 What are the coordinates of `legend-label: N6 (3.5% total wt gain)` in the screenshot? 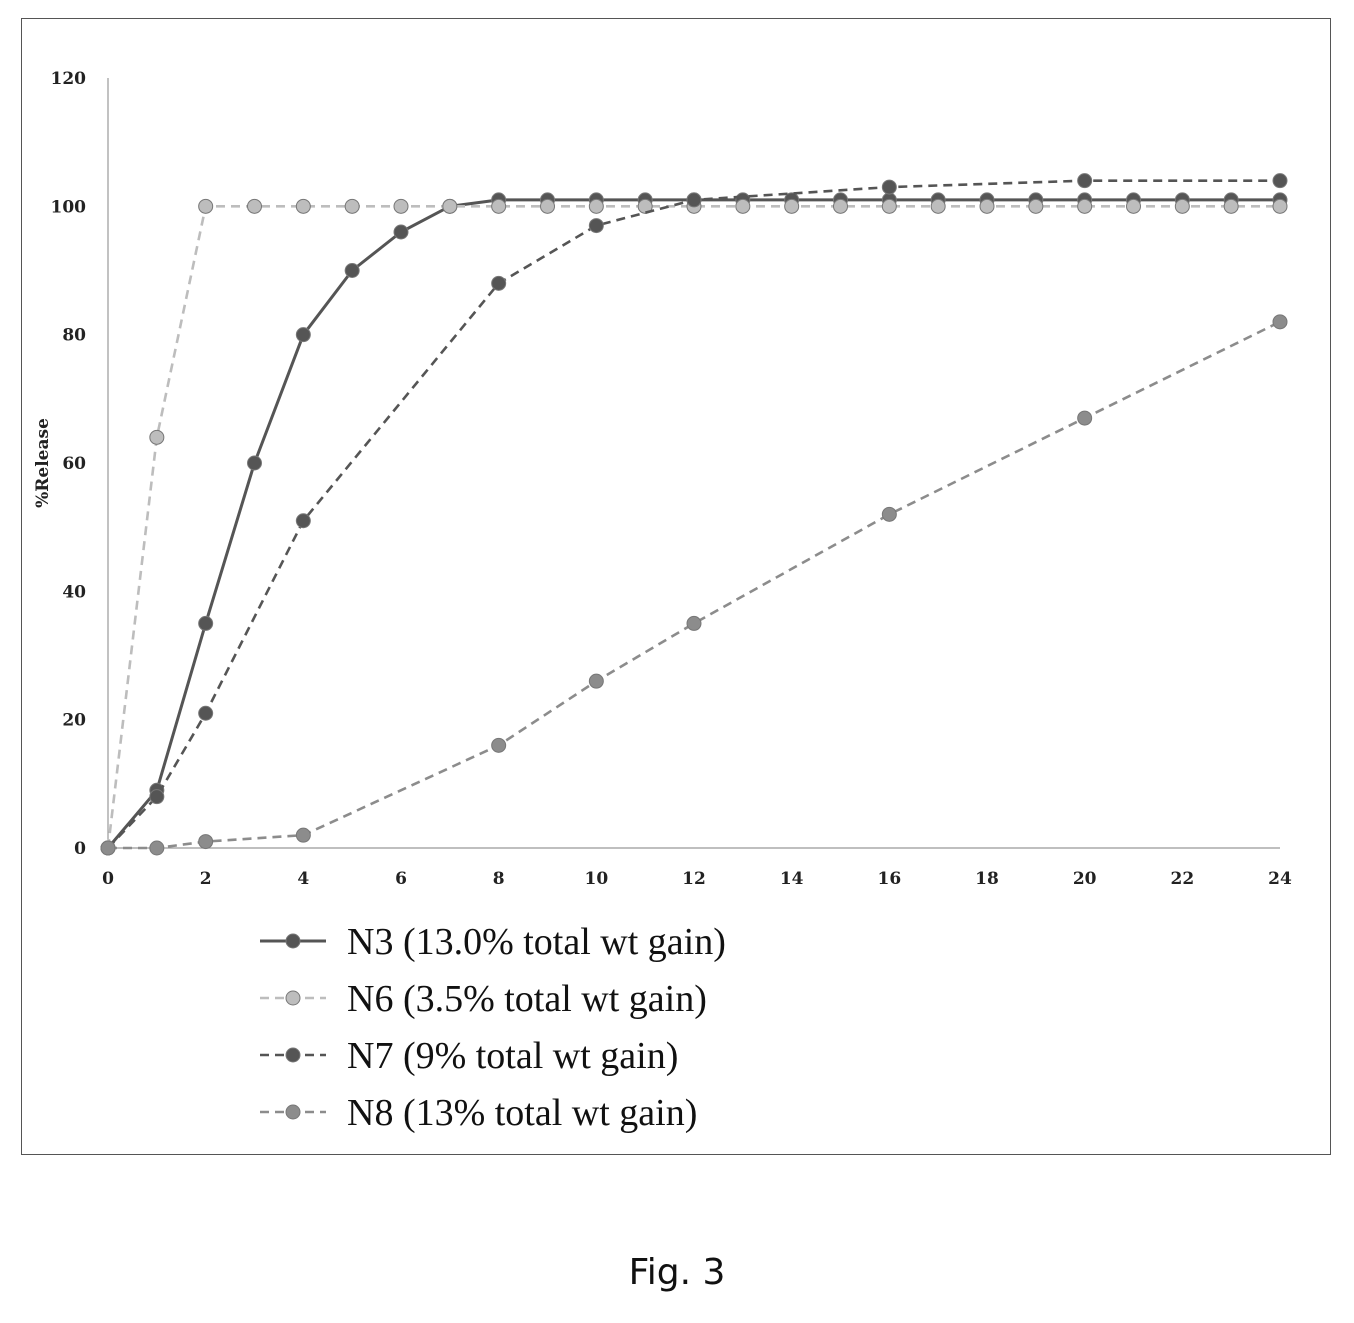 It's located at (527, 999).